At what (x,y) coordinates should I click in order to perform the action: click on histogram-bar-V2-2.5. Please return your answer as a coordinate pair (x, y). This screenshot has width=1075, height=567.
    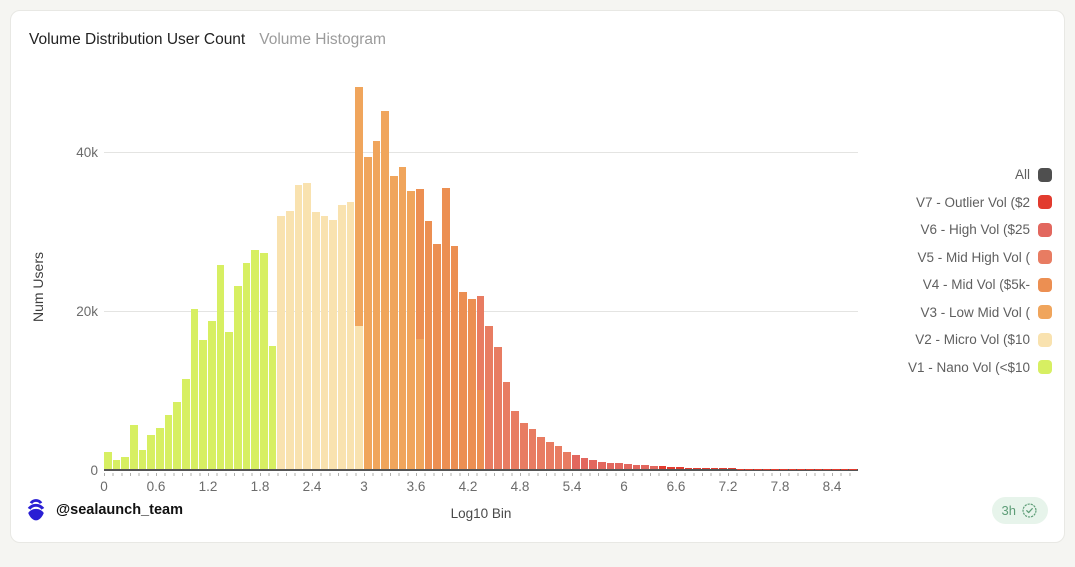
    Looking at the image, I should click on (324, 342).